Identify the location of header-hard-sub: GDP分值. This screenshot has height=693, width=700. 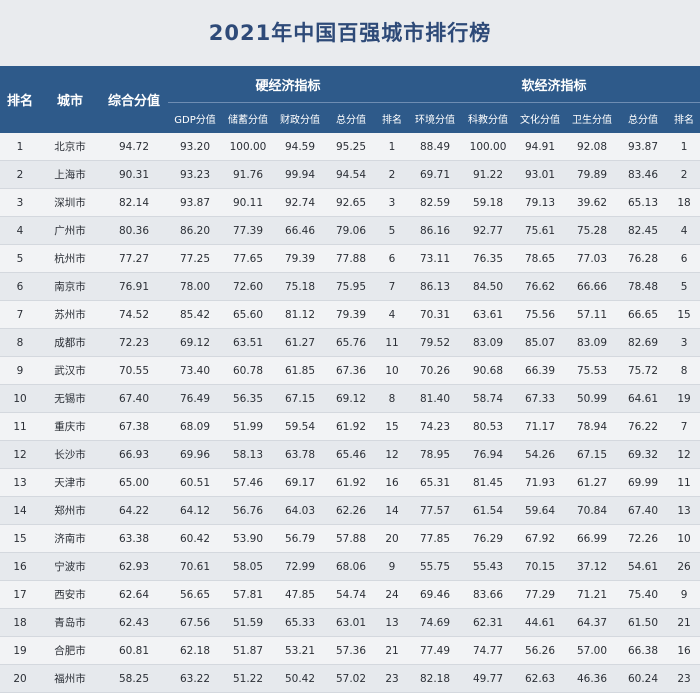
(195, 117).